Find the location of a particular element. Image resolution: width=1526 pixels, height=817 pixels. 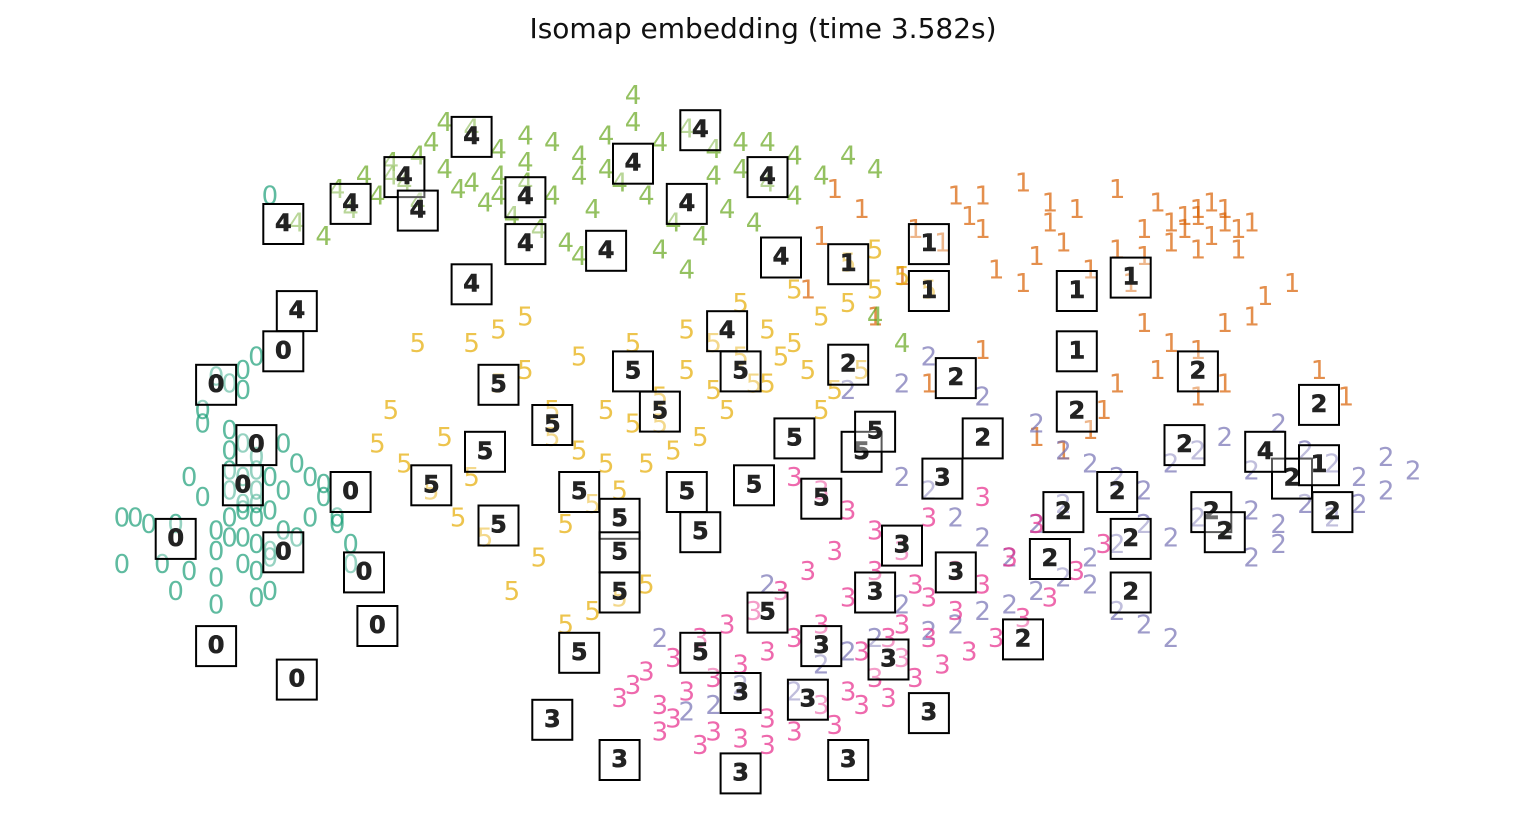

digit-thumbnail: 0 is located at coordinates (283, 552).